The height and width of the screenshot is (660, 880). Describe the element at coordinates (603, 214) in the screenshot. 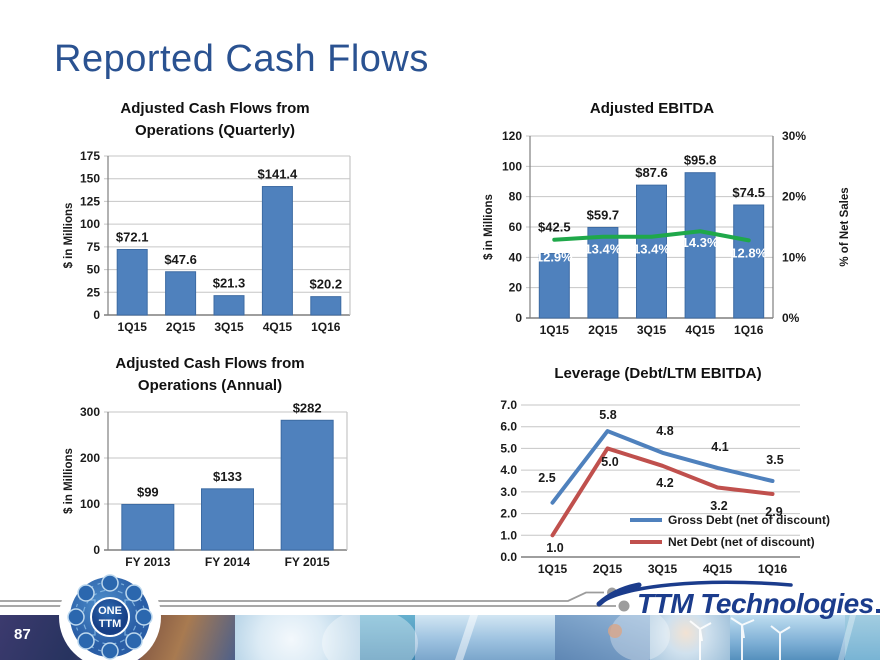

I see `bar-value-label: $59.7` at that location.